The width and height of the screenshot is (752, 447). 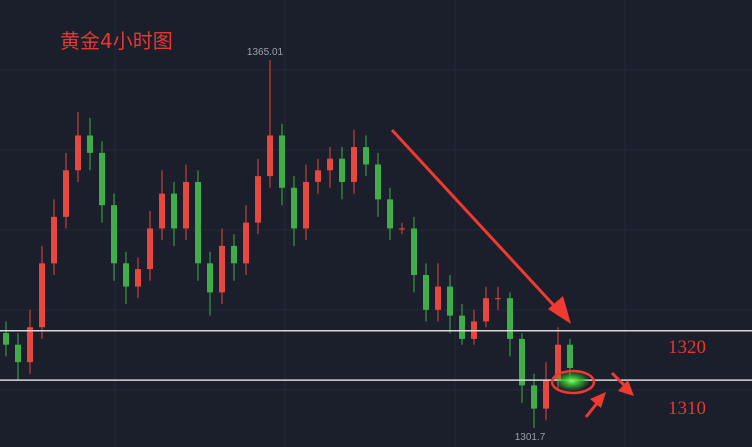 I want to click on glow, so click(x=572, y=381).